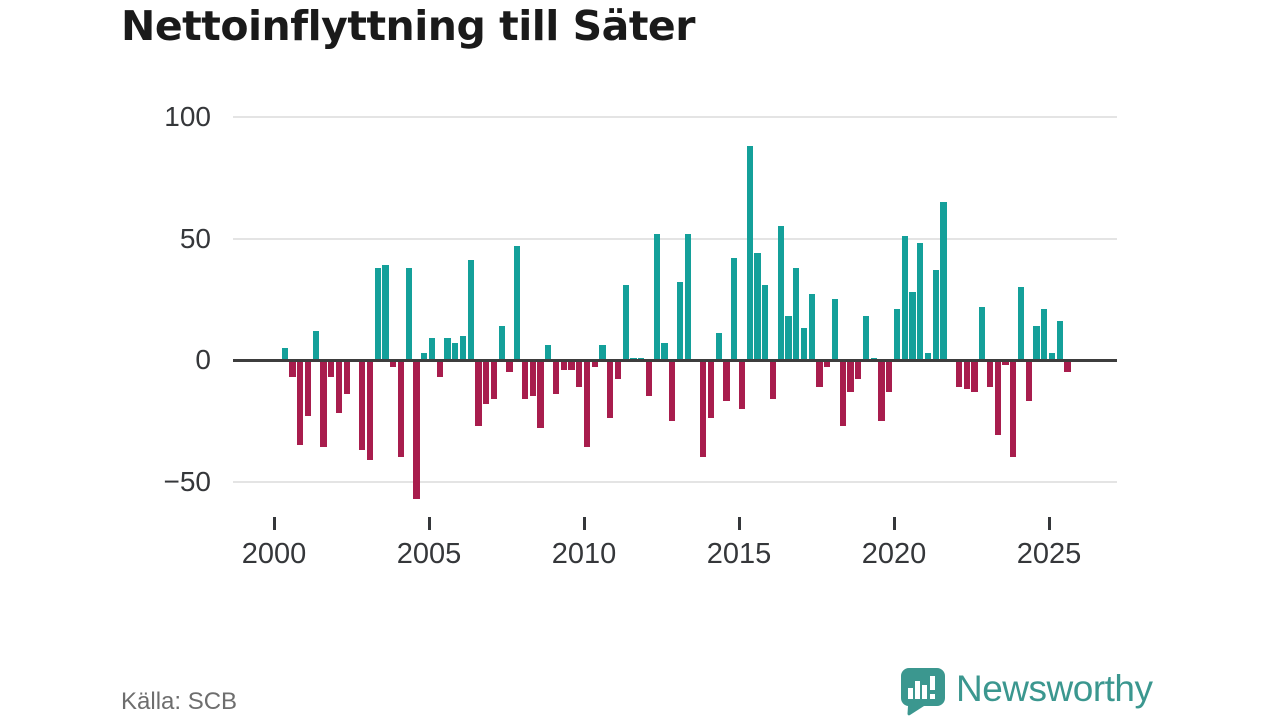  What do you see at coordinates (584, 554) in the screenshot?
I see `x-axis-tick-label: 2010` at bounding box center [584, 554].